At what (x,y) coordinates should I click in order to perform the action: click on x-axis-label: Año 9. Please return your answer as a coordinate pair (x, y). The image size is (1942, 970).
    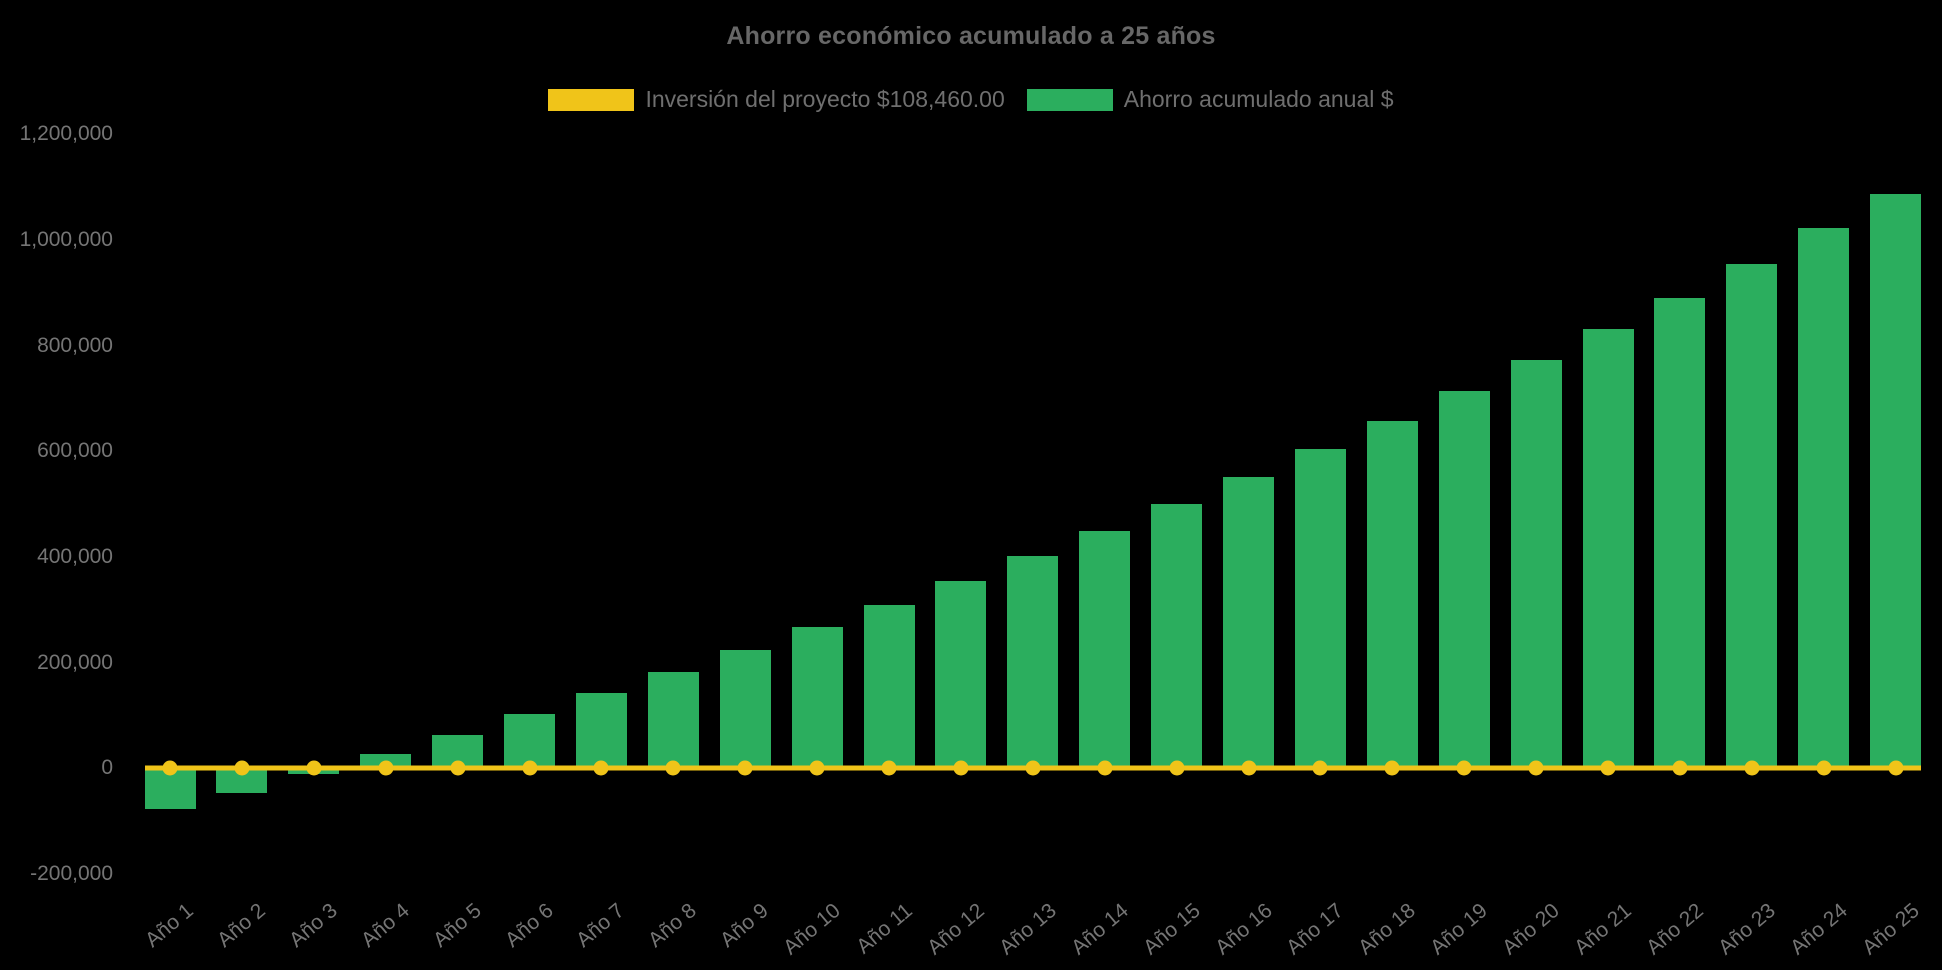
    Looking at the image, I should click on (744, 925).